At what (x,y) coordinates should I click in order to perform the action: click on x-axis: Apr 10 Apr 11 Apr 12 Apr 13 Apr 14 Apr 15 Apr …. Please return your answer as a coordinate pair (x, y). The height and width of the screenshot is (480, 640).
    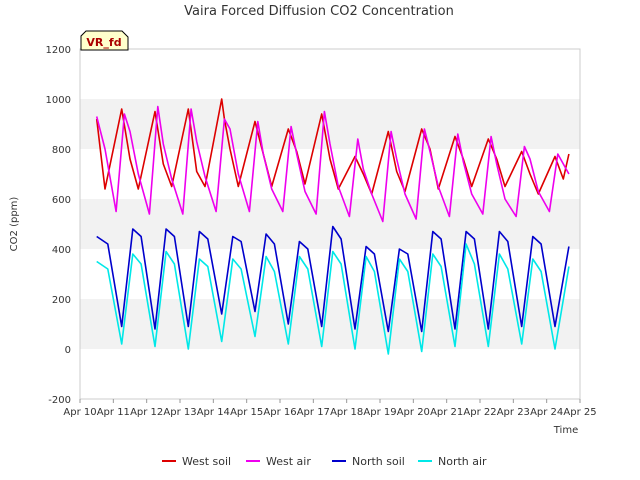
    Looking at the image, I should click on (330, 408).